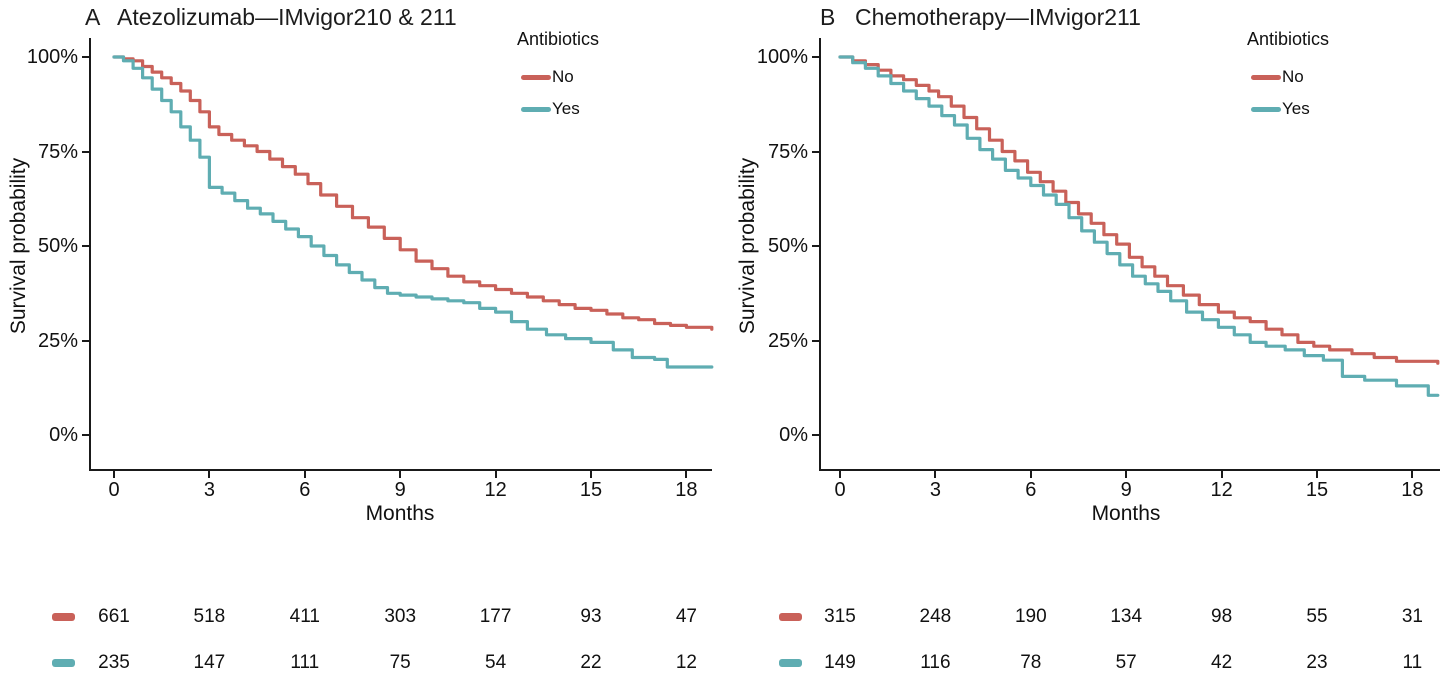 The image size is (1440, 679). I want to click on panel-b-risk-count-yes: 116, so click(935, 662).